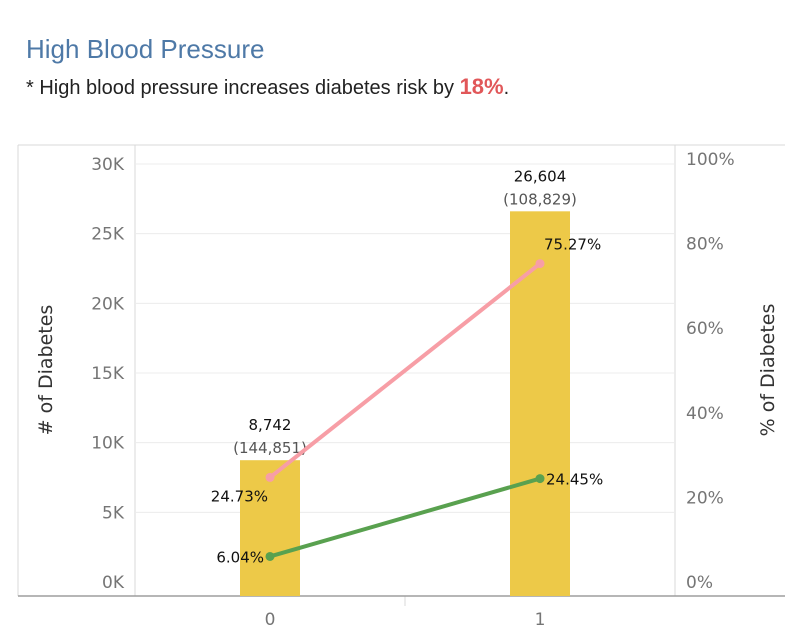 This screenshot has width=800, height=640. What do you see at coordinates (705, 414) in the screenshot?
I see `y2-tick-label: 40%` at bounding box center [705, 414].